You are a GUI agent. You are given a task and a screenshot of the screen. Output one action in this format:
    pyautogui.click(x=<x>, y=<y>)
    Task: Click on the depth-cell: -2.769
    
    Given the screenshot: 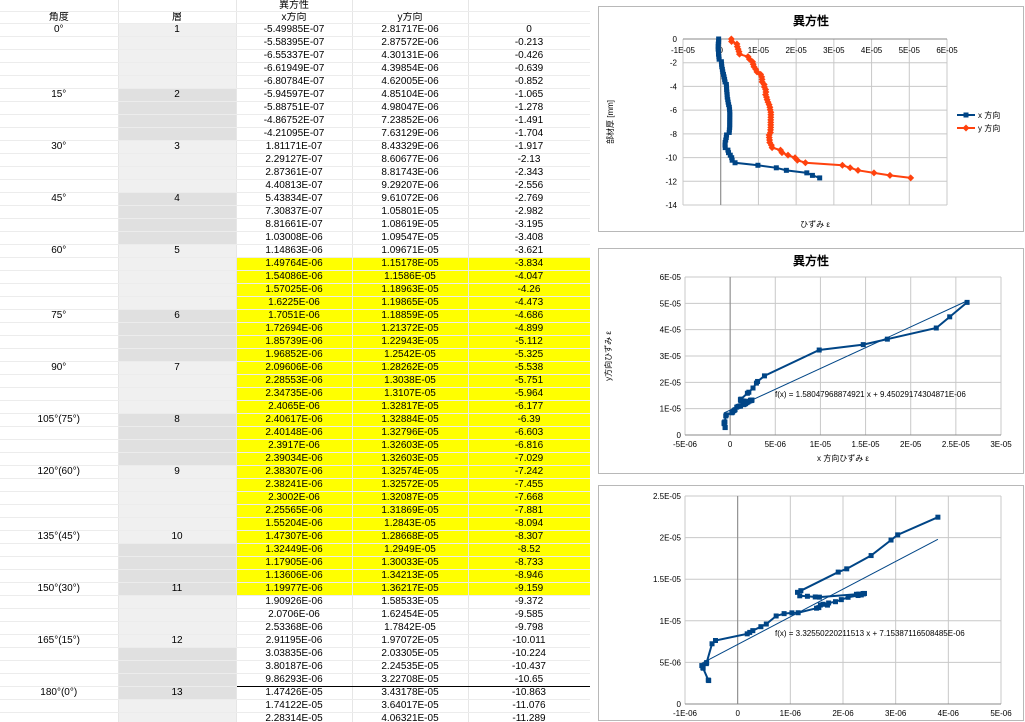 What is the action you would take?
    pyautogui.click(x=529, y=199)
    